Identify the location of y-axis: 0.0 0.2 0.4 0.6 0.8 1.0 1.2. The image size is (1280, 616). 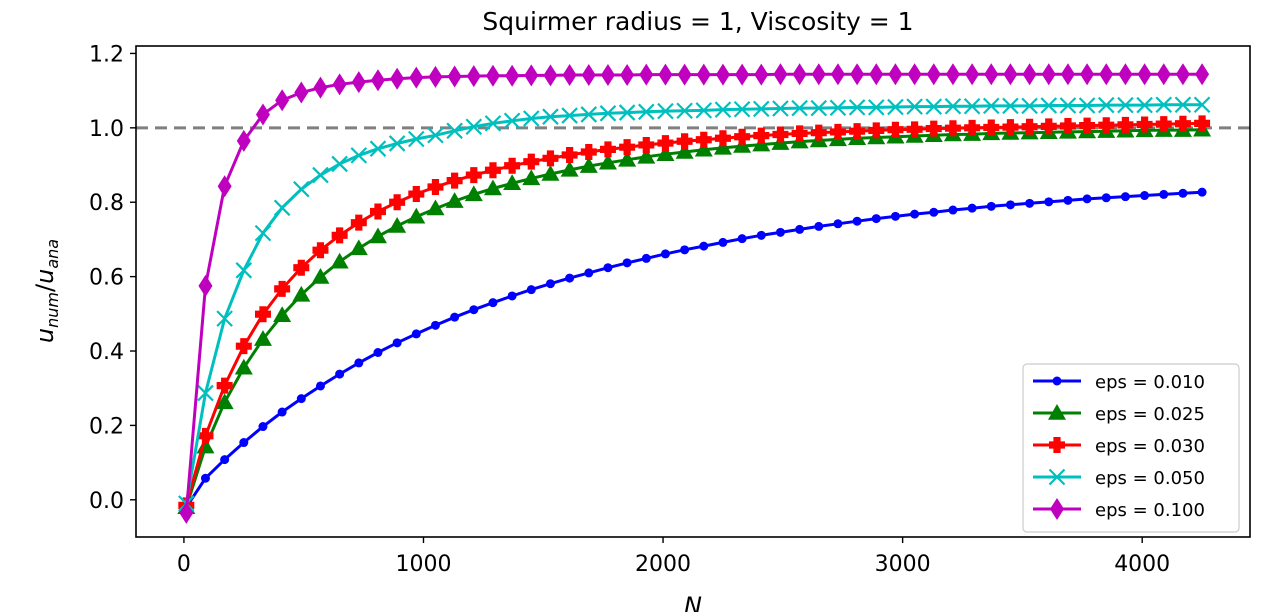
(112, 278).